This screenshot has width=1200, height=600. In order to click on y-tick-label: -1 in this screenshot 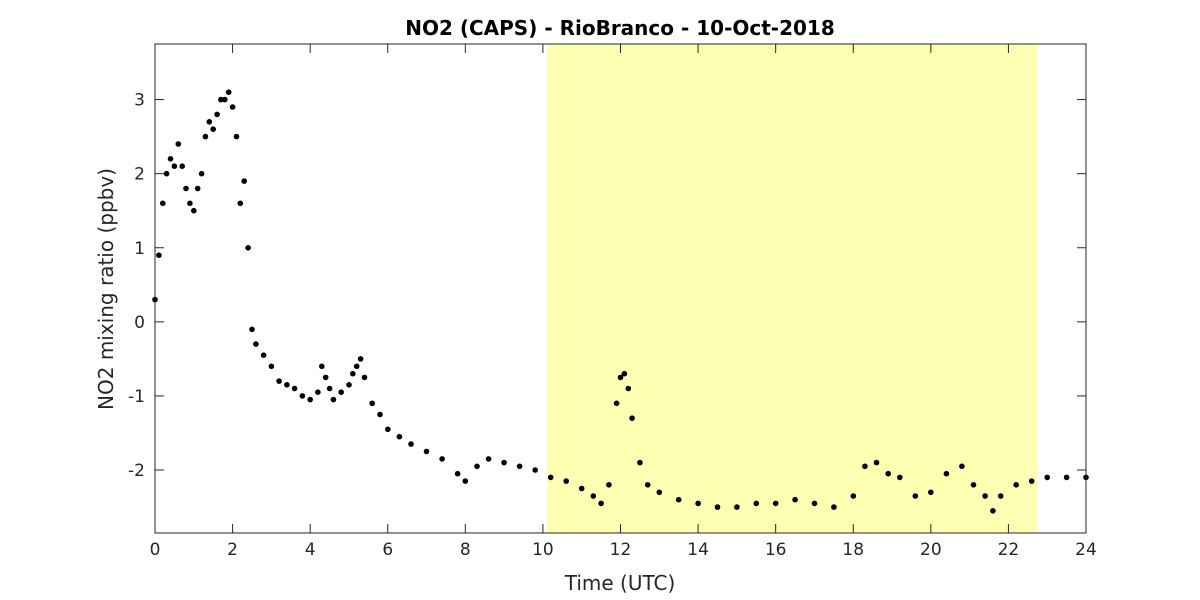, I will do `click(136, 397)`.